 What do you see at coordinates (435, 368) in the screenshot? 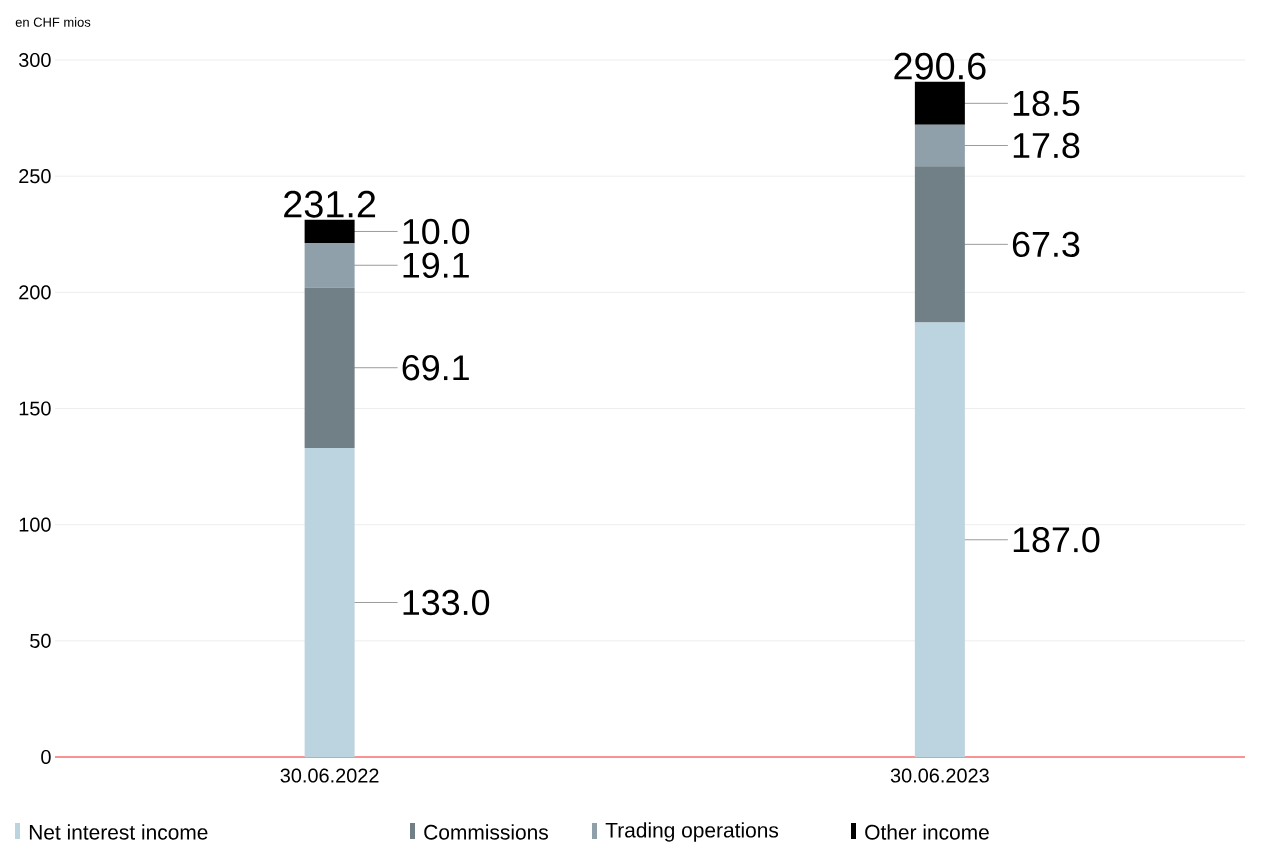
I see `data-label: 69.1` at bounding box center [435, 368].